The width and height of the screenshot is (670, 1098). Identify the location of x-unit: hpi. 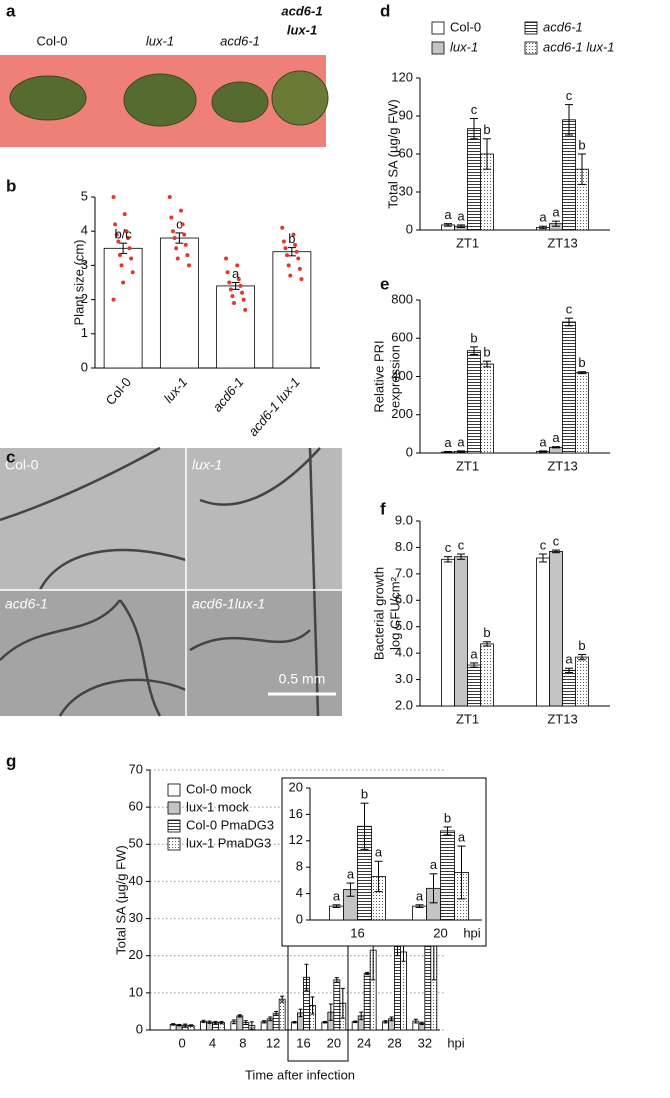
(471, 932).